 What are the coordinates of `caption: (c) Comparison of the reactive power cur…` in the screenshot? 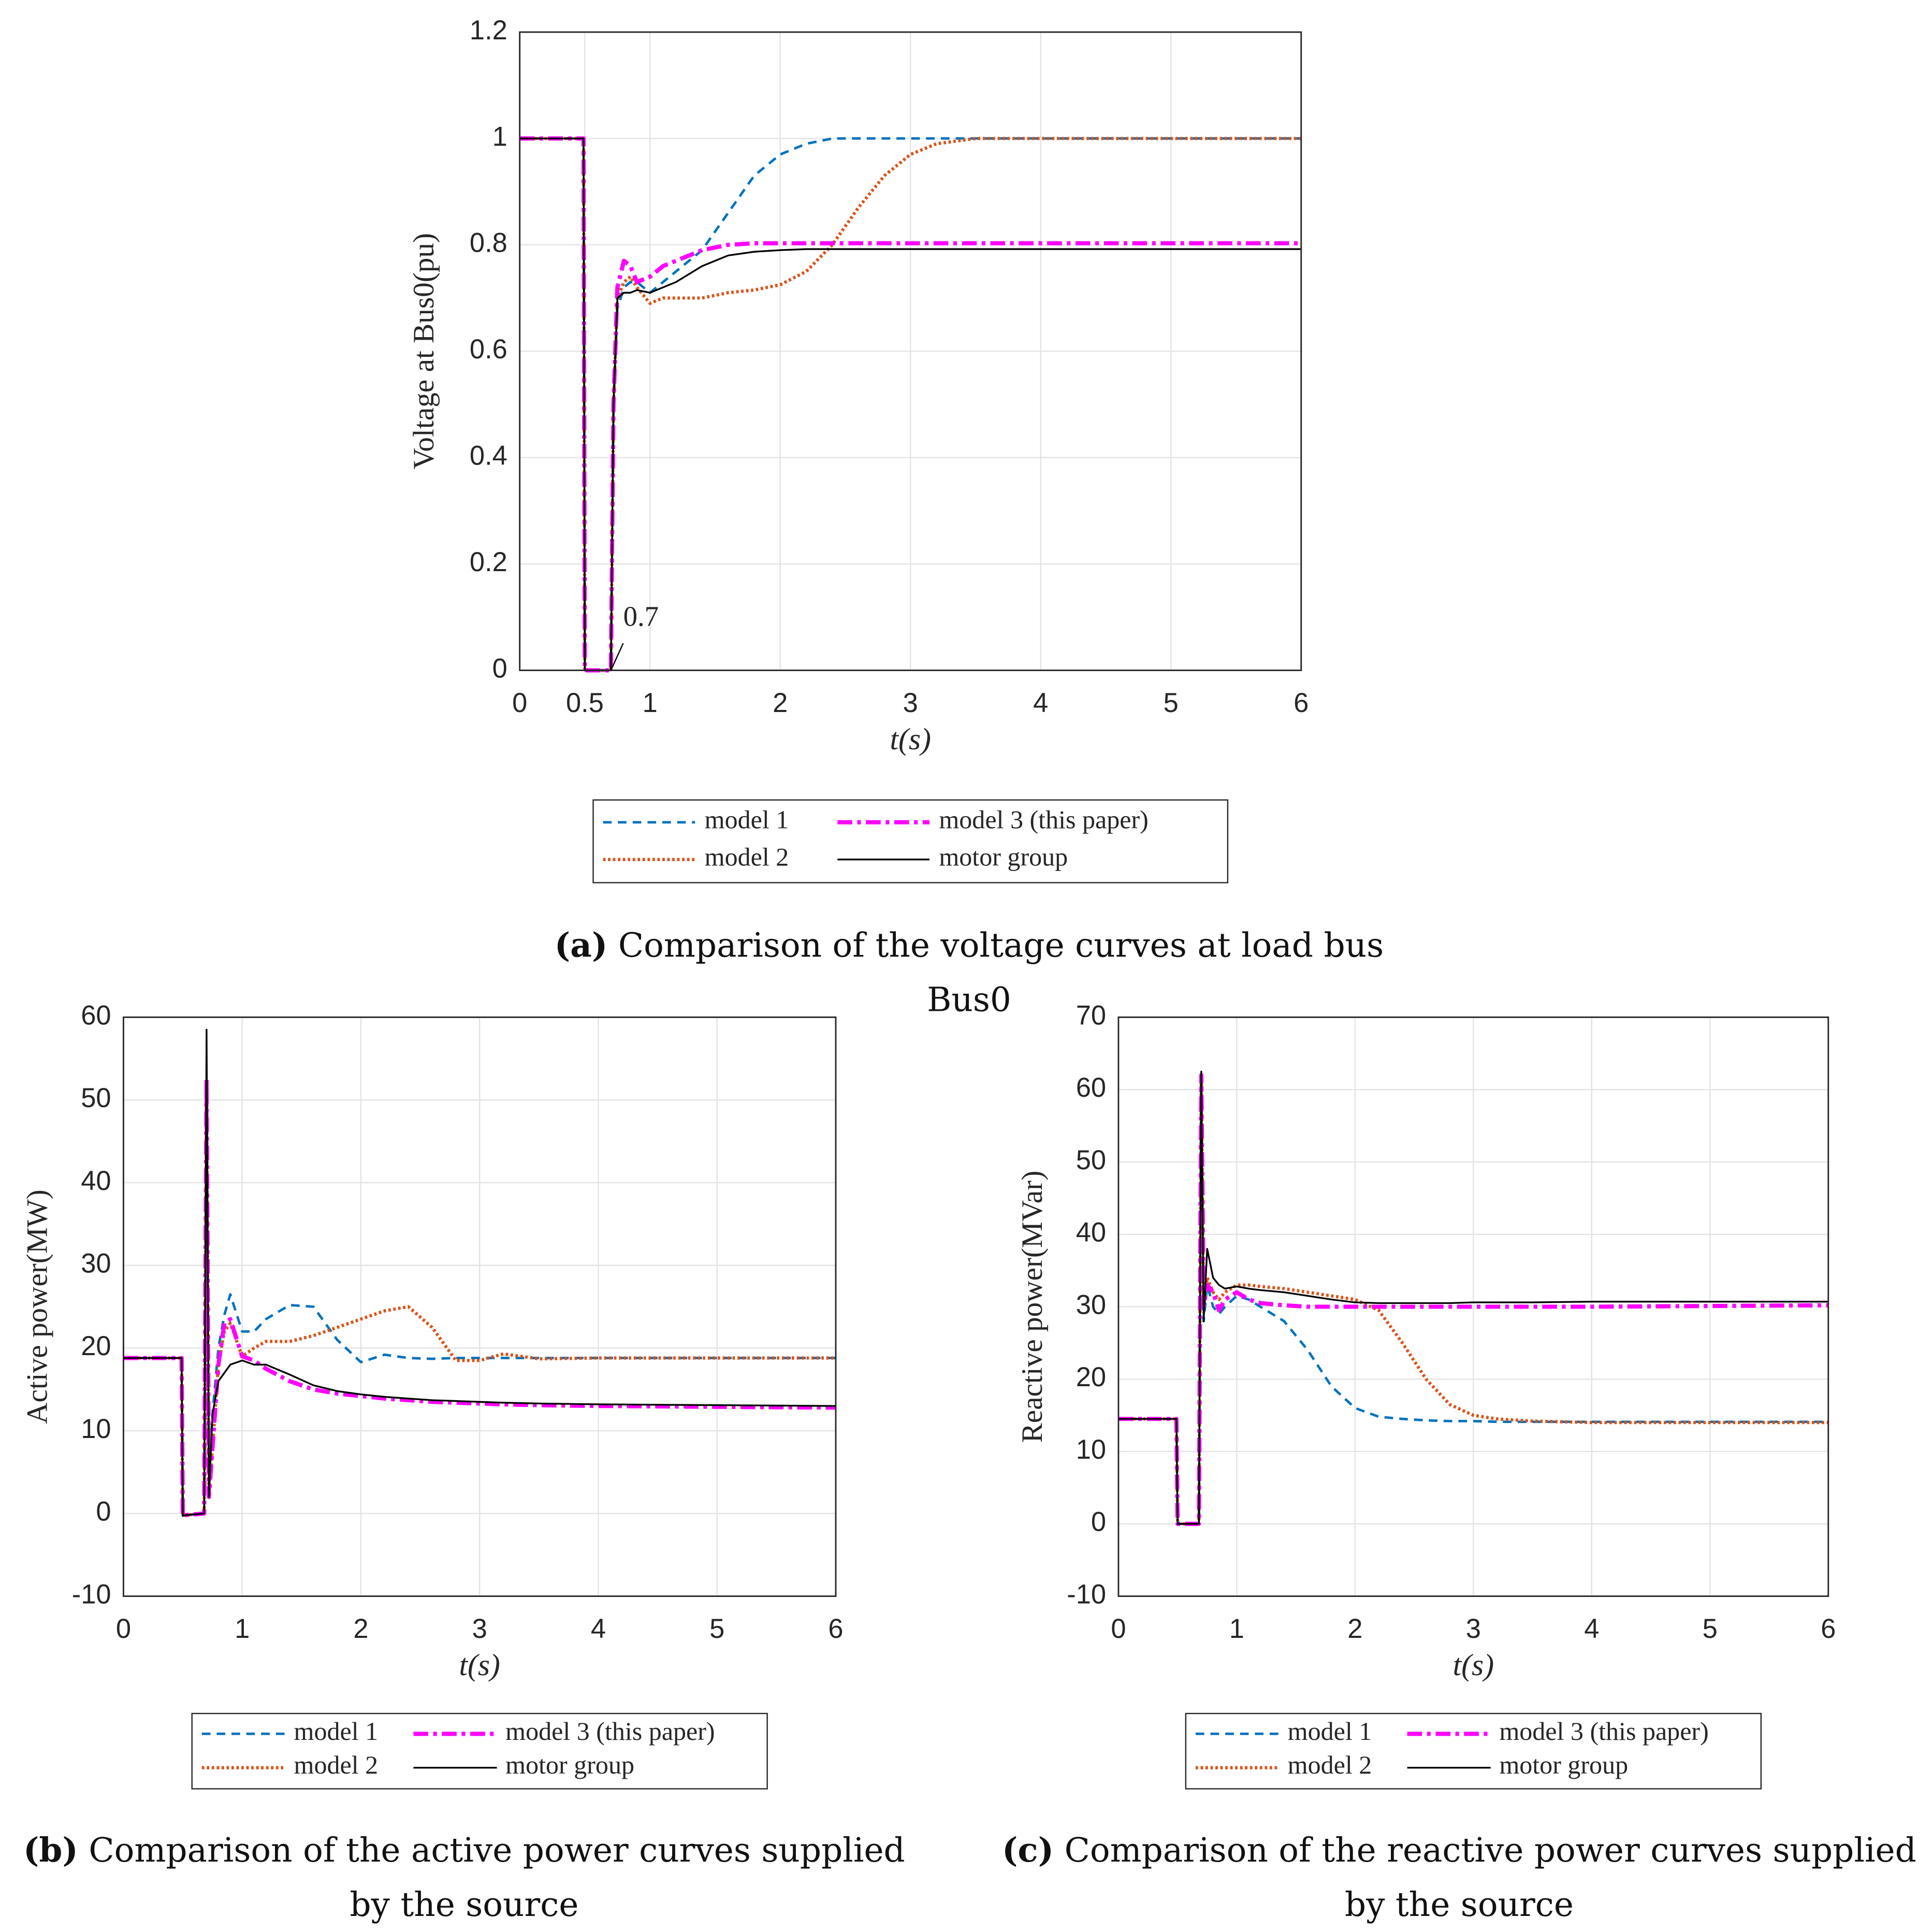 It's located at (1459, 1878).